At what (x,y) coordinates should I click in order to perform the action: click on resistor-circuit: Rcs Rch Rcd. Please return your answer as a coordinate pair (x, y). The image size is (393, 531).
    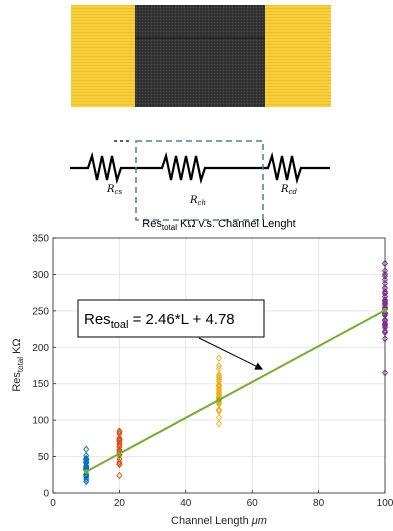
    Looking at the image, I should click on (200, 180).